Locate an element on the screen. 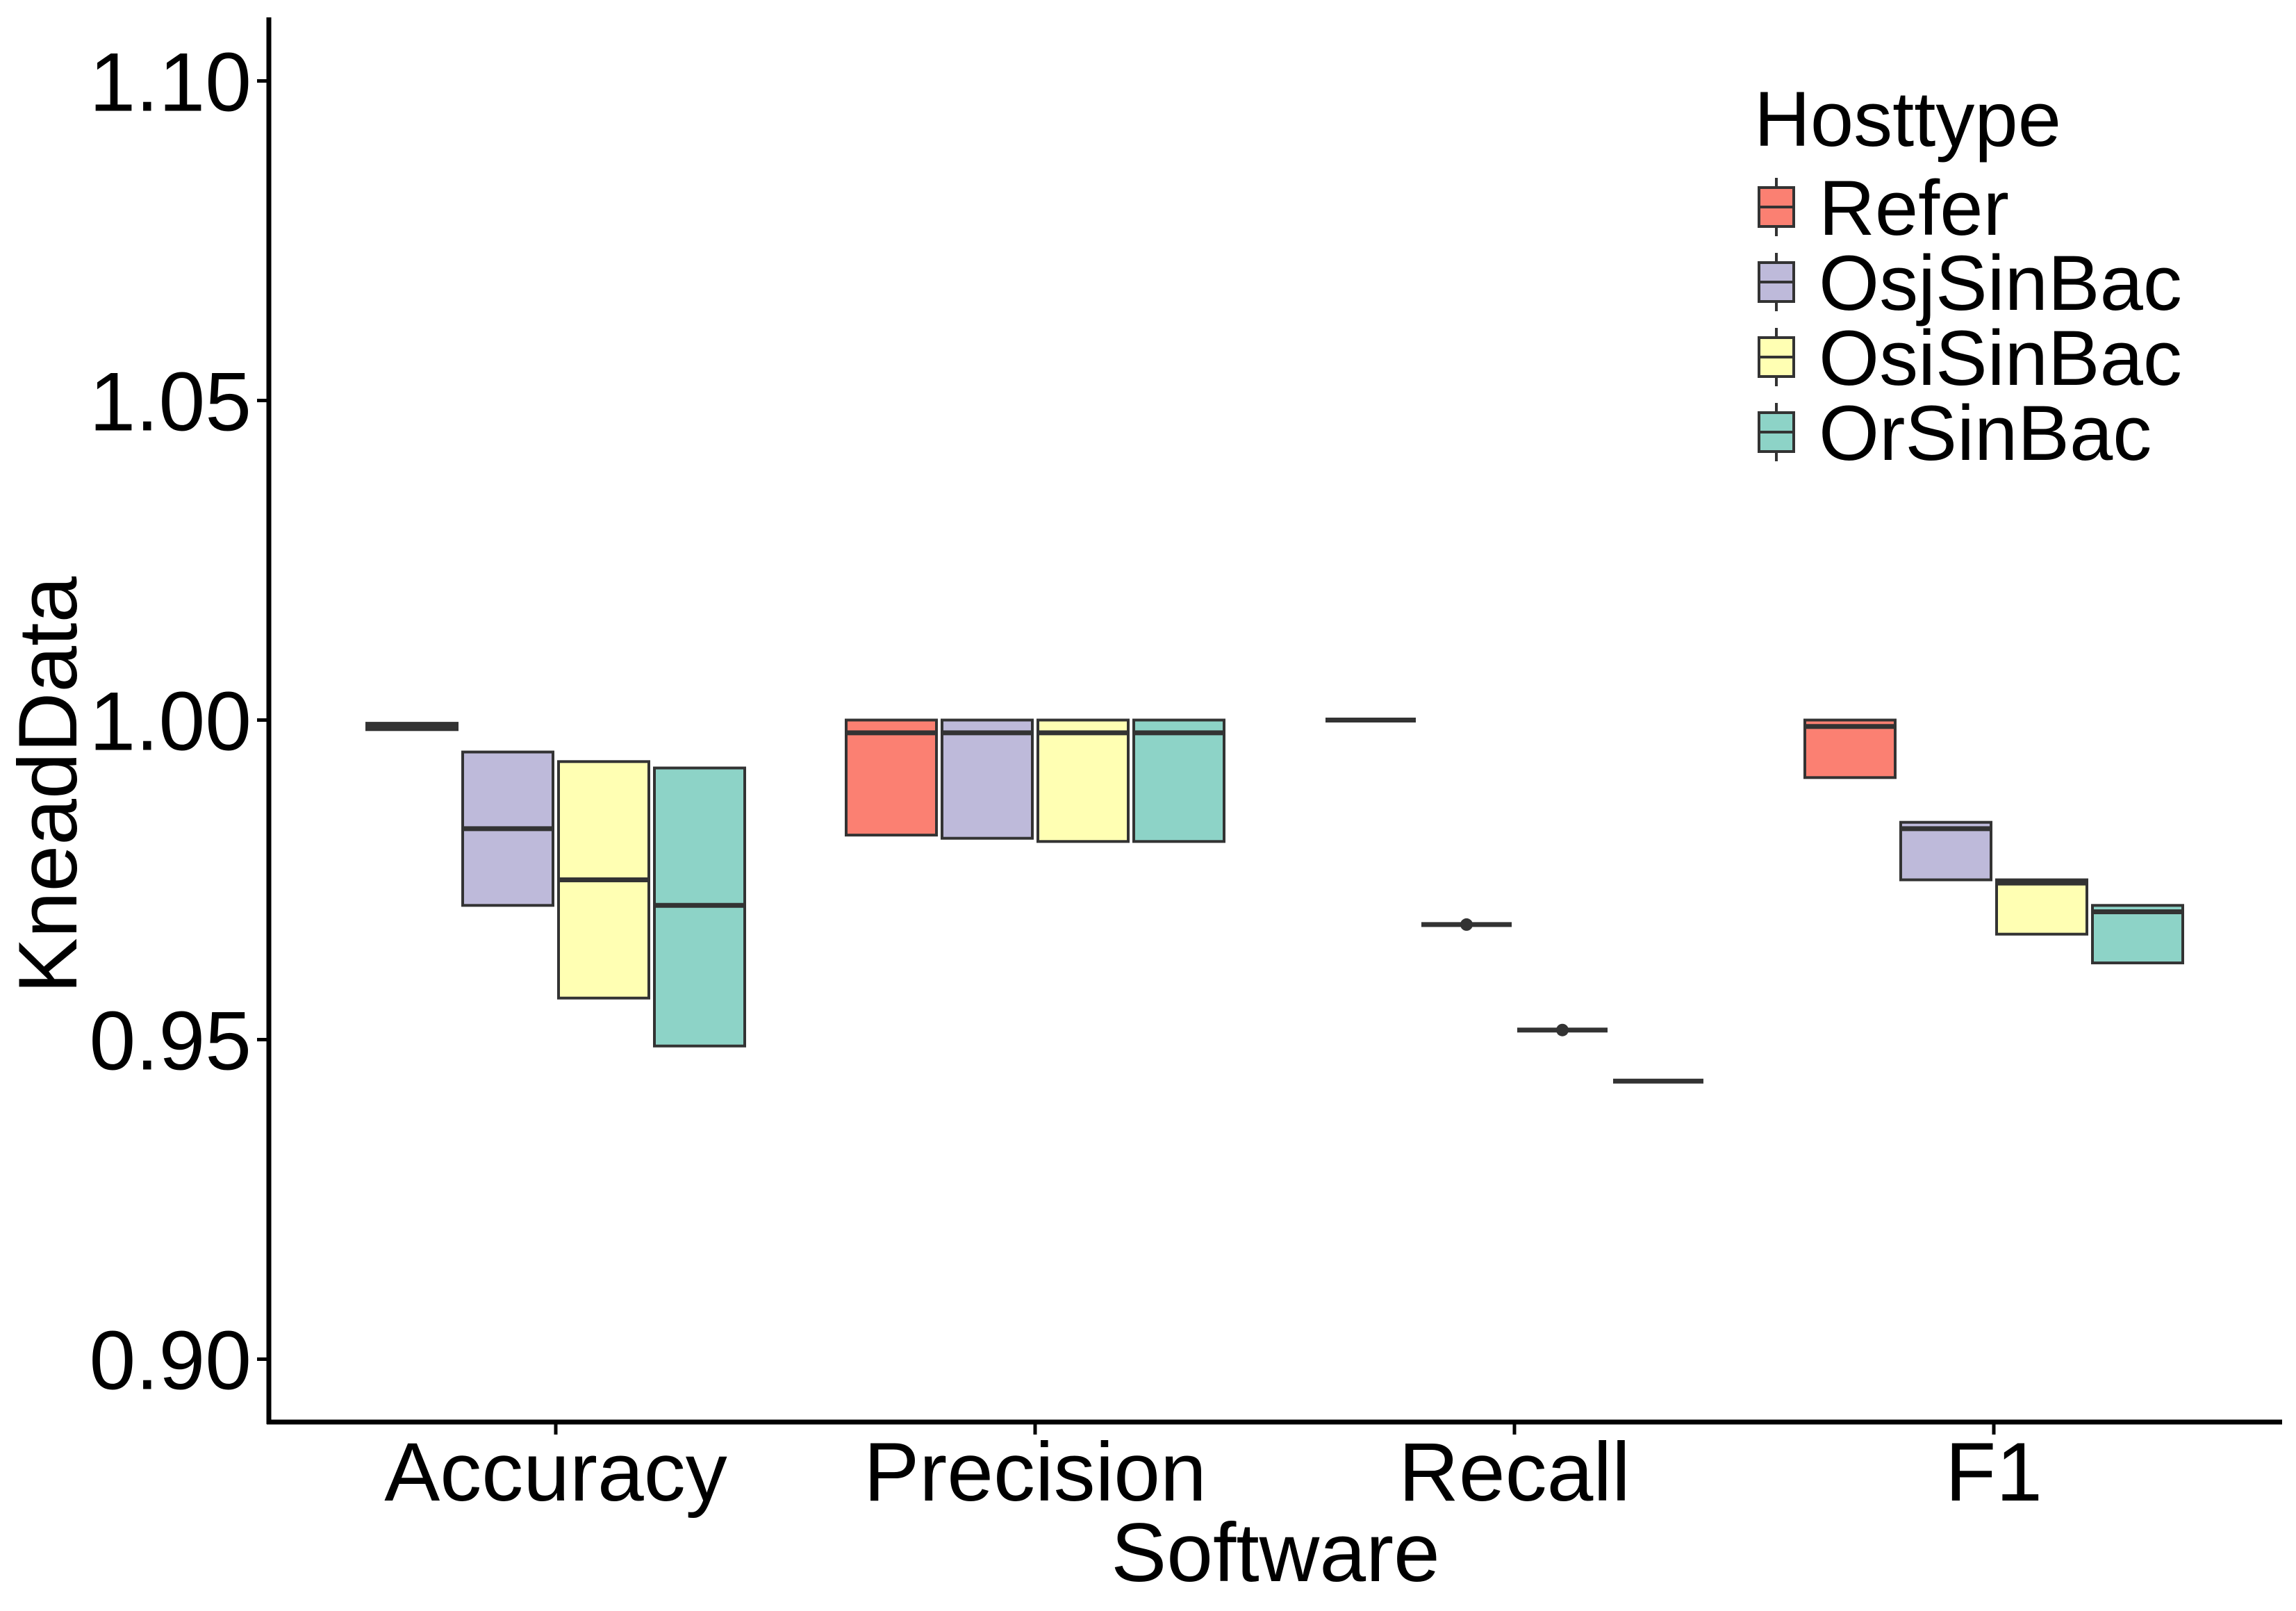  x-tick-label: F1 is located at coordinates (1993, 1472).